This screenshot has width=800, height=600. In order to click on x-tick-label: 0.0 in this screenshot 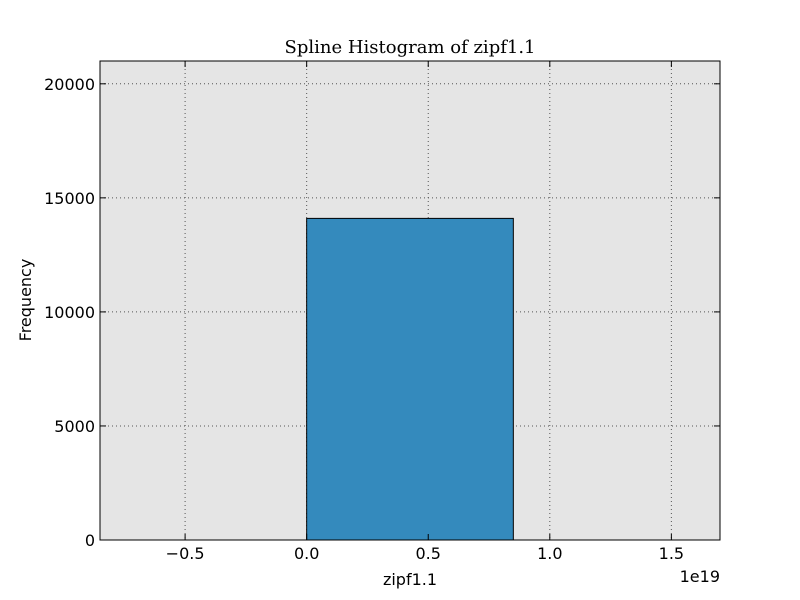, I will do `click(306, 553)`.